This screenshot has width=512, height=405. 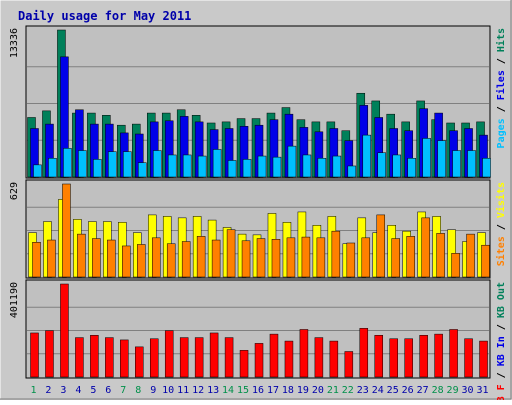 I want to click on legend-hits: Hits, so click(x=501, y=40).